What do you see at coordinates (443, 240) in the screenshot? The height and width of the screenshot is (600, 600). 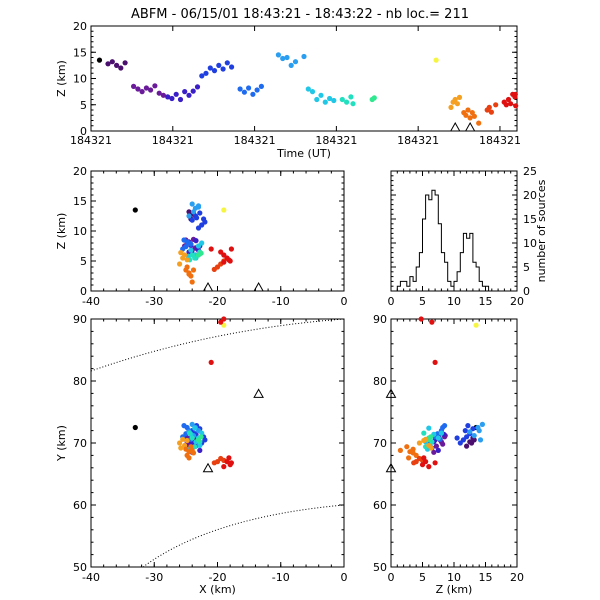 I see `histogram-outline` at bounding box center [443, 240].